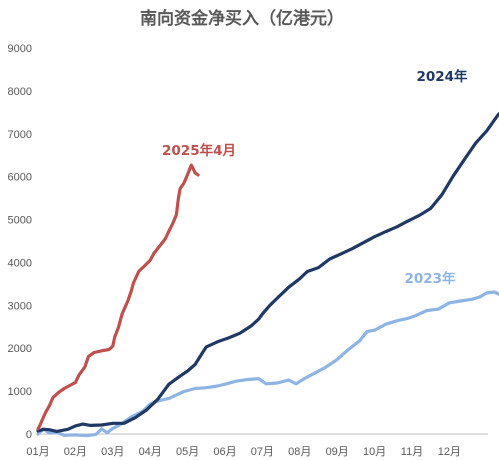  What do you see at coordinates (412, 452) in the screenshot?
I see `x-tick-label: 11月` at bounding box center [412, 452].